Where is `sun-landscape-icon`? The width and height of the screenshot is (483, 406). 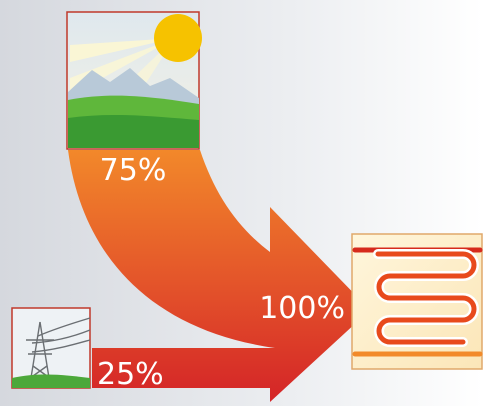
sun-landscape-icon is located at coordinates (135, 81).